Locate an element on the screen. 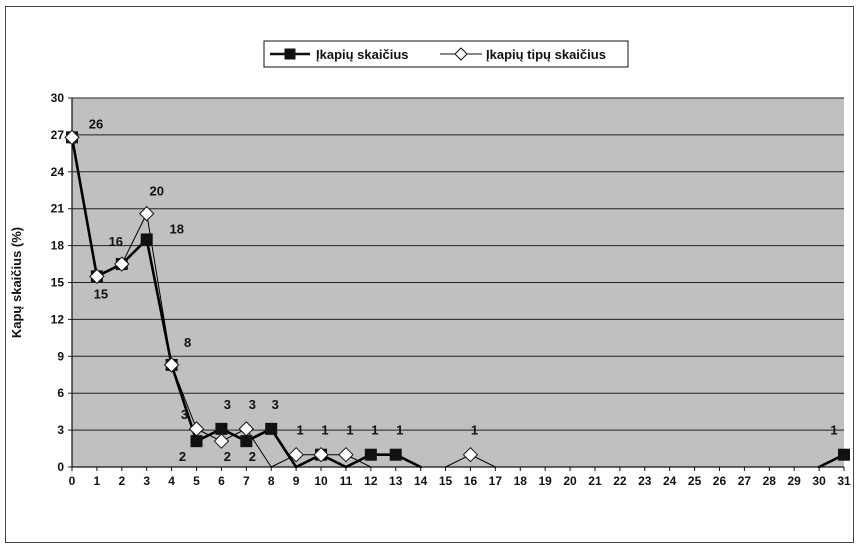  y-tick-label: 30 is located at coordinates (58, 98).